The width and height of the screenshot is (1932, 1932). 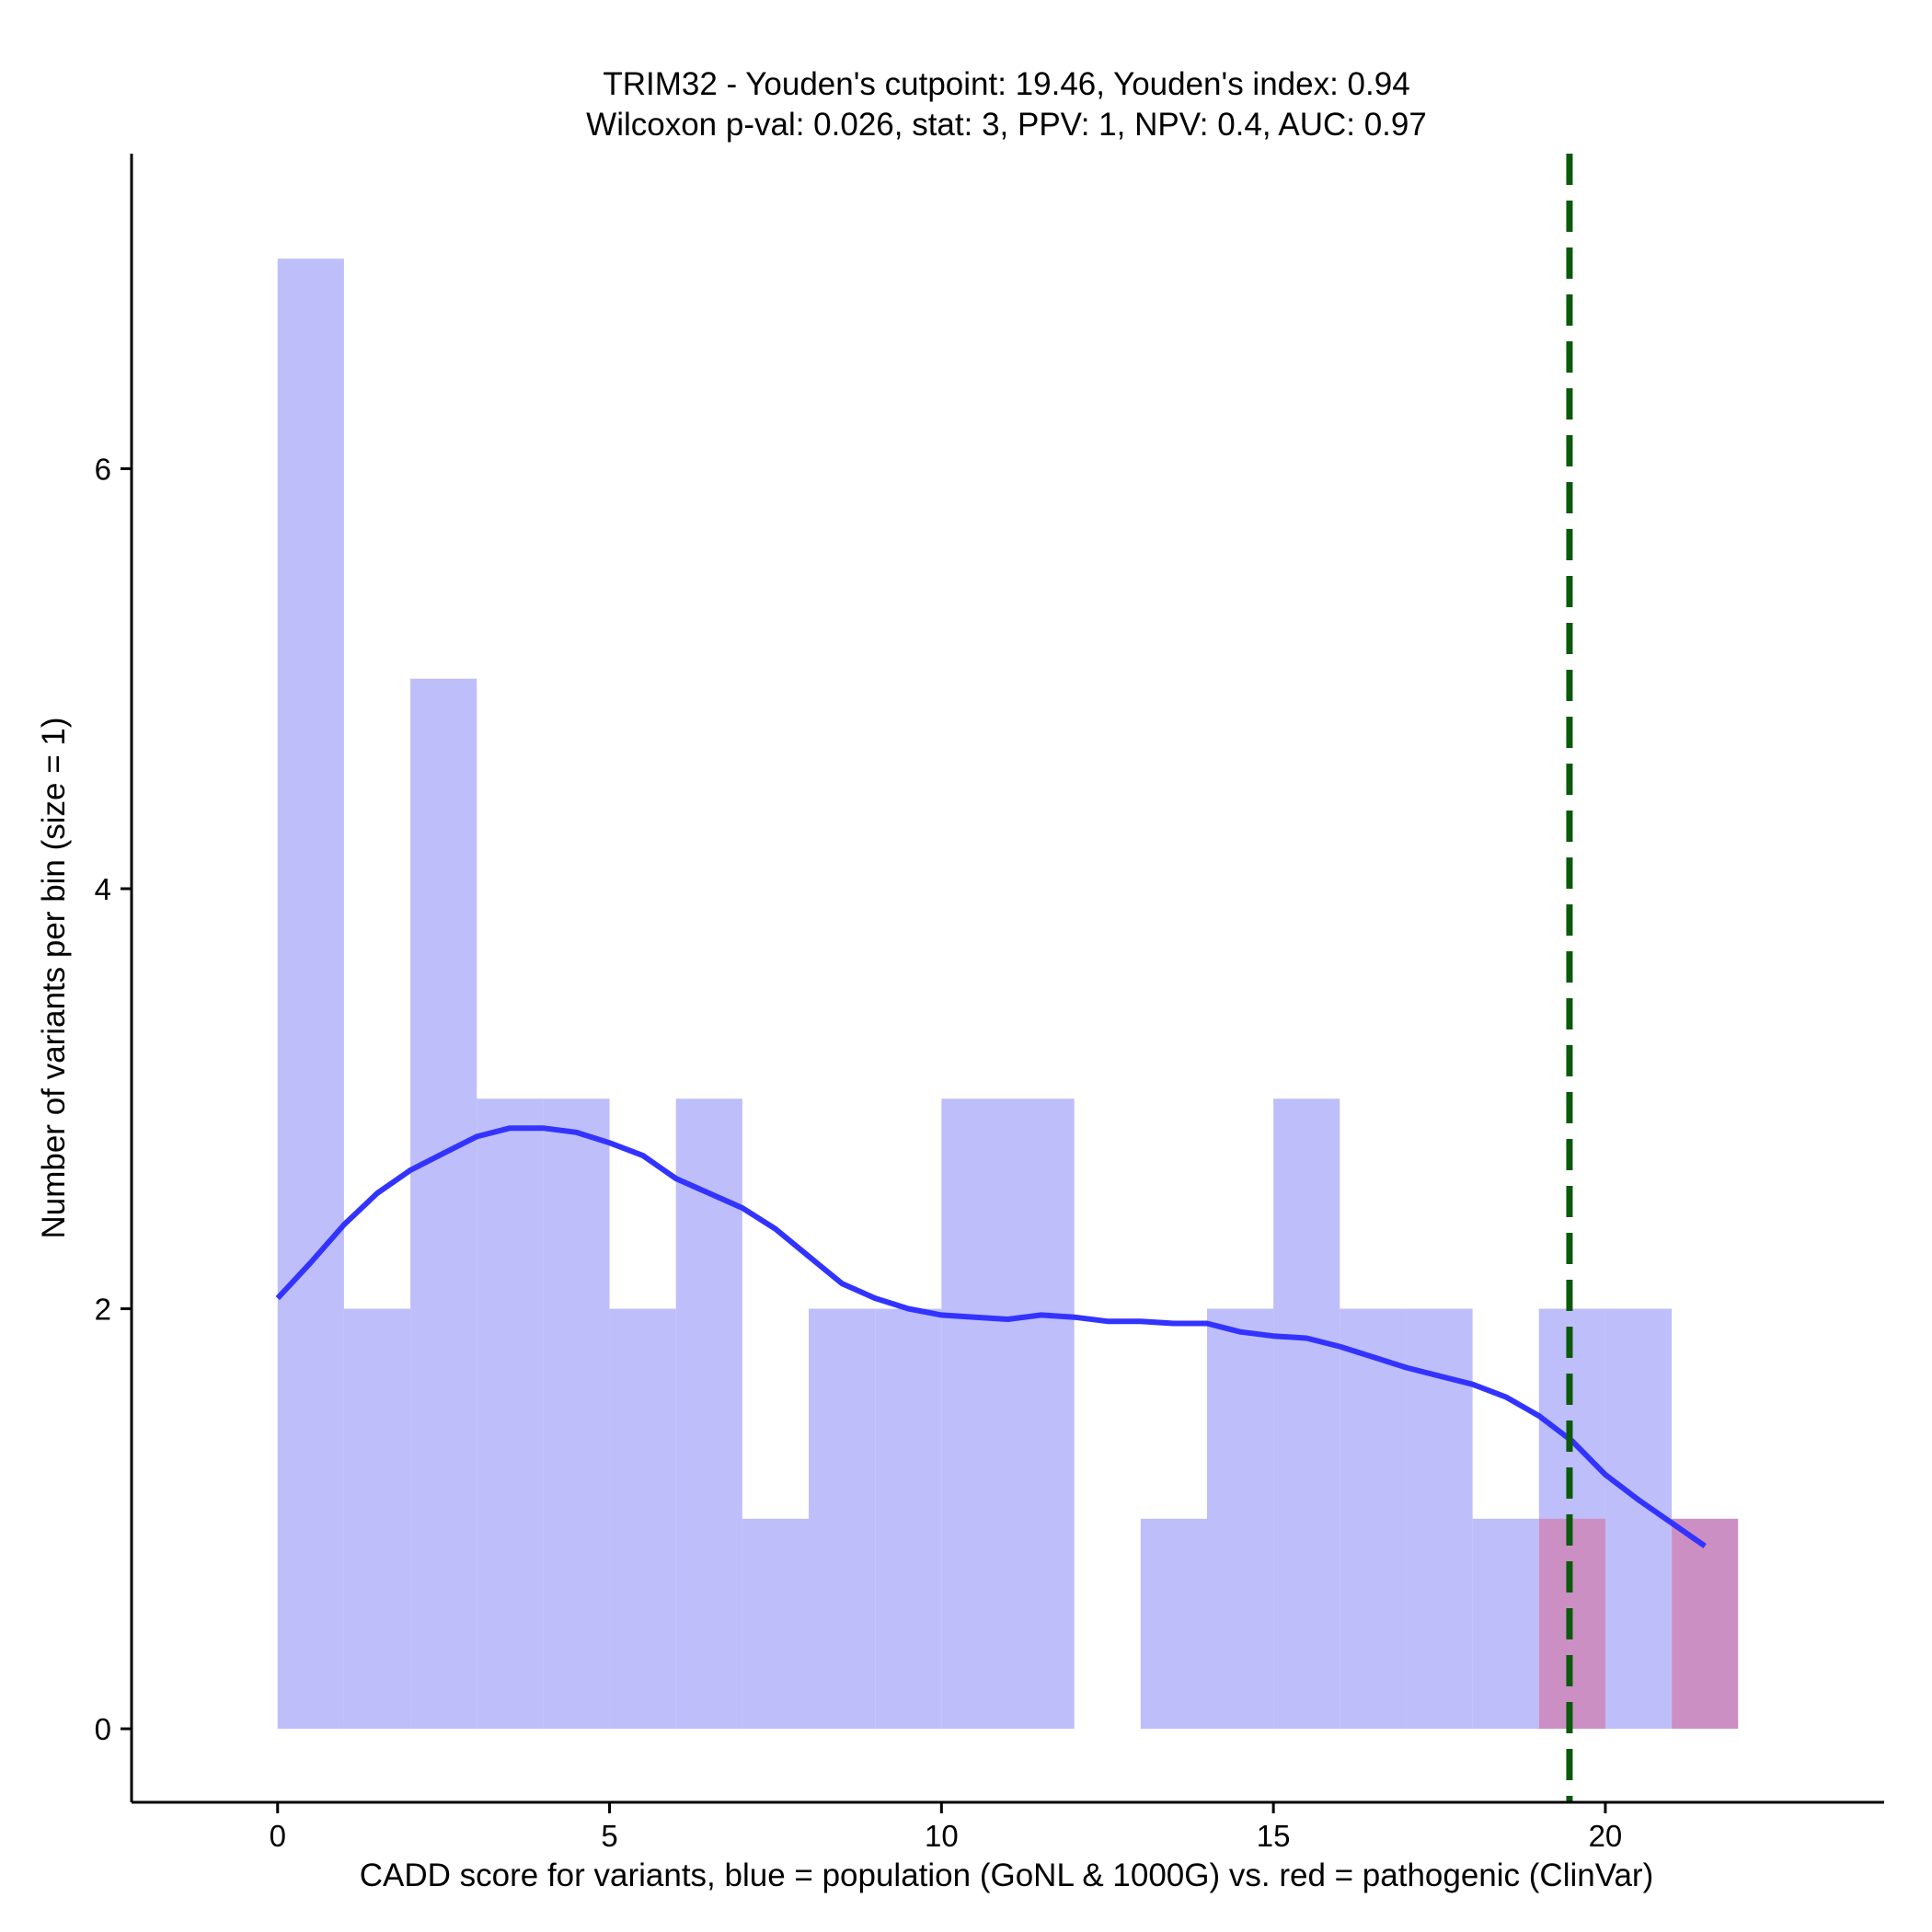 What do you see at coordinates (278, 1836) in the screenshot?
I see `x-tick-label-0: 0` at bounding box center [278, 1836].